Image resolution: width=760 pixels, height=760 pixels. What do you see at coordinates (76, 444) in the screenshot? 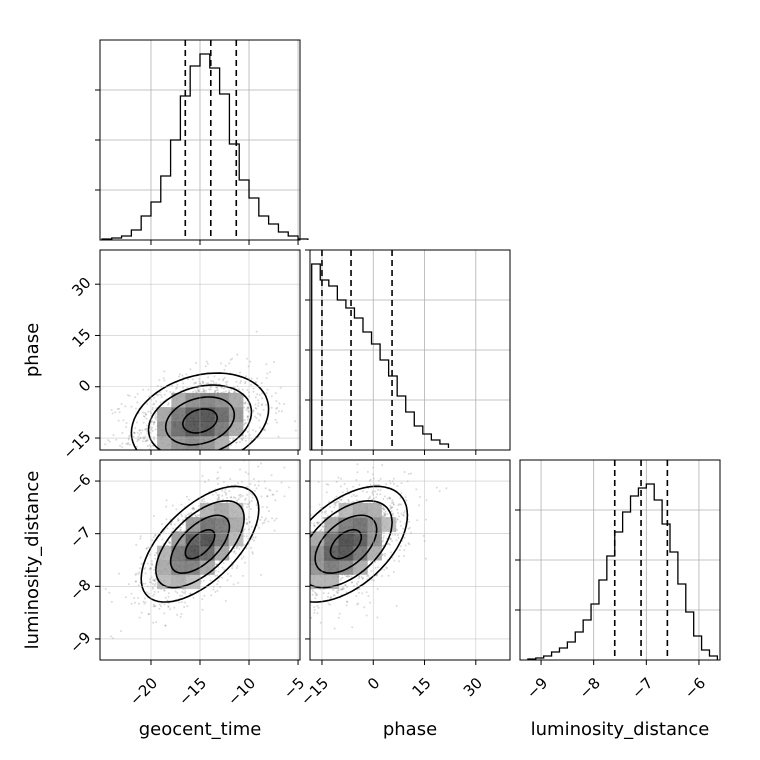
I see `y-tick-label-phase: −15` at bounding box center [76, 444].